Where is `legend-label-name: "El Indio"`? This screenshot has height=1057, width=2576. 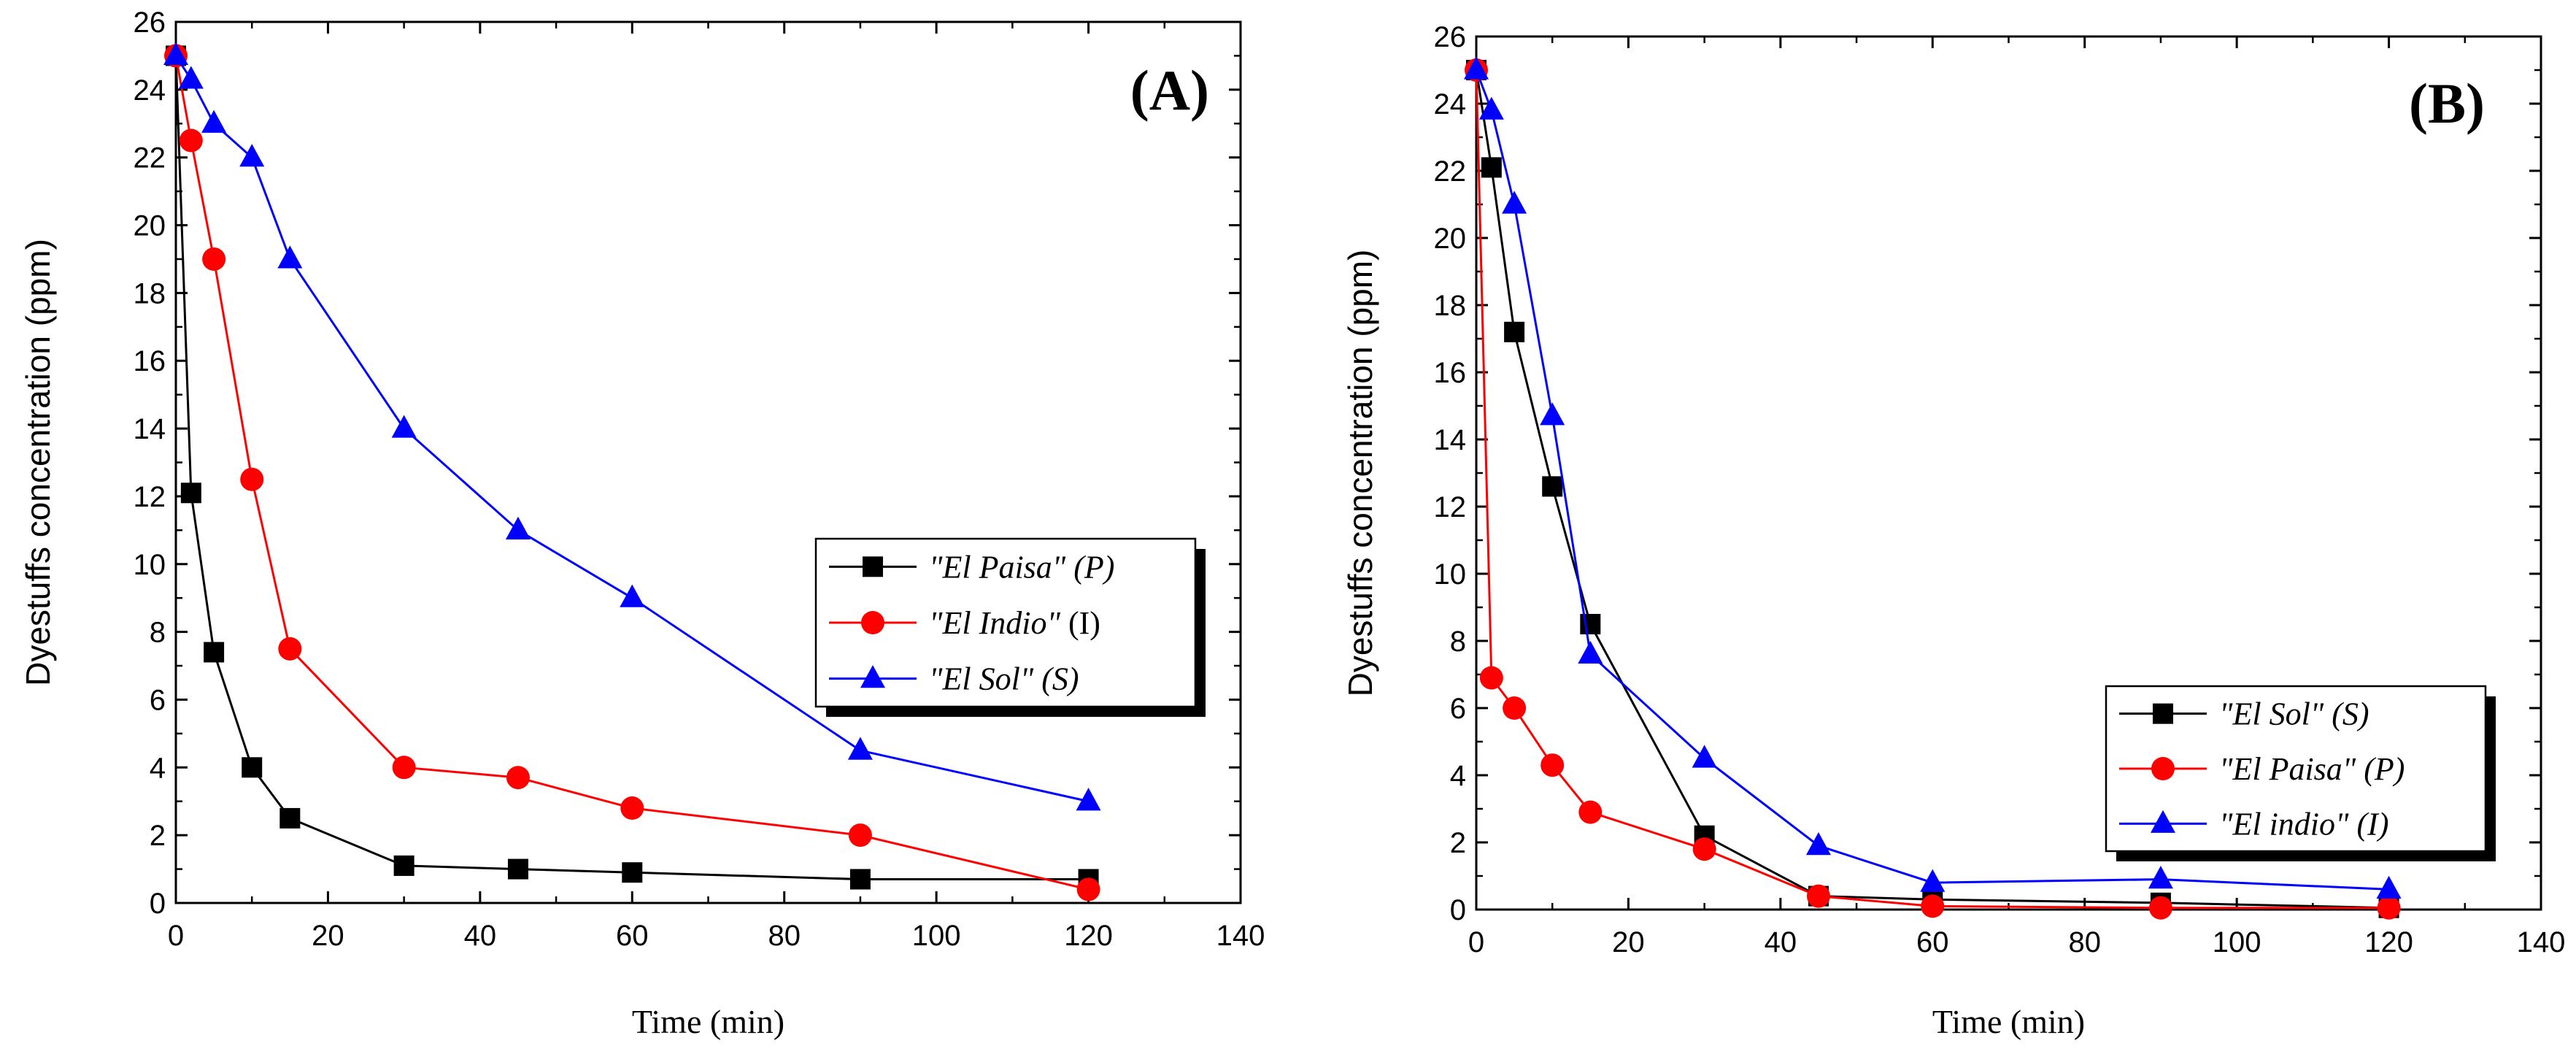
legend-label-name: "El Indio" is located at coordinates (994, 623).